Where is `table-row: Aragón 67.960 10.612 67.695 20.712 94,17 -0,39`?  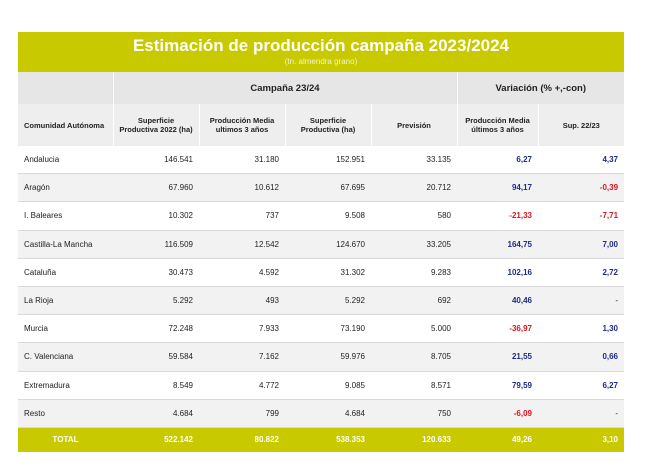 table-row: Aragón 67.960 10.612 67.695 20.712 94,17 -0,39 is located at coordinates (321, 188).